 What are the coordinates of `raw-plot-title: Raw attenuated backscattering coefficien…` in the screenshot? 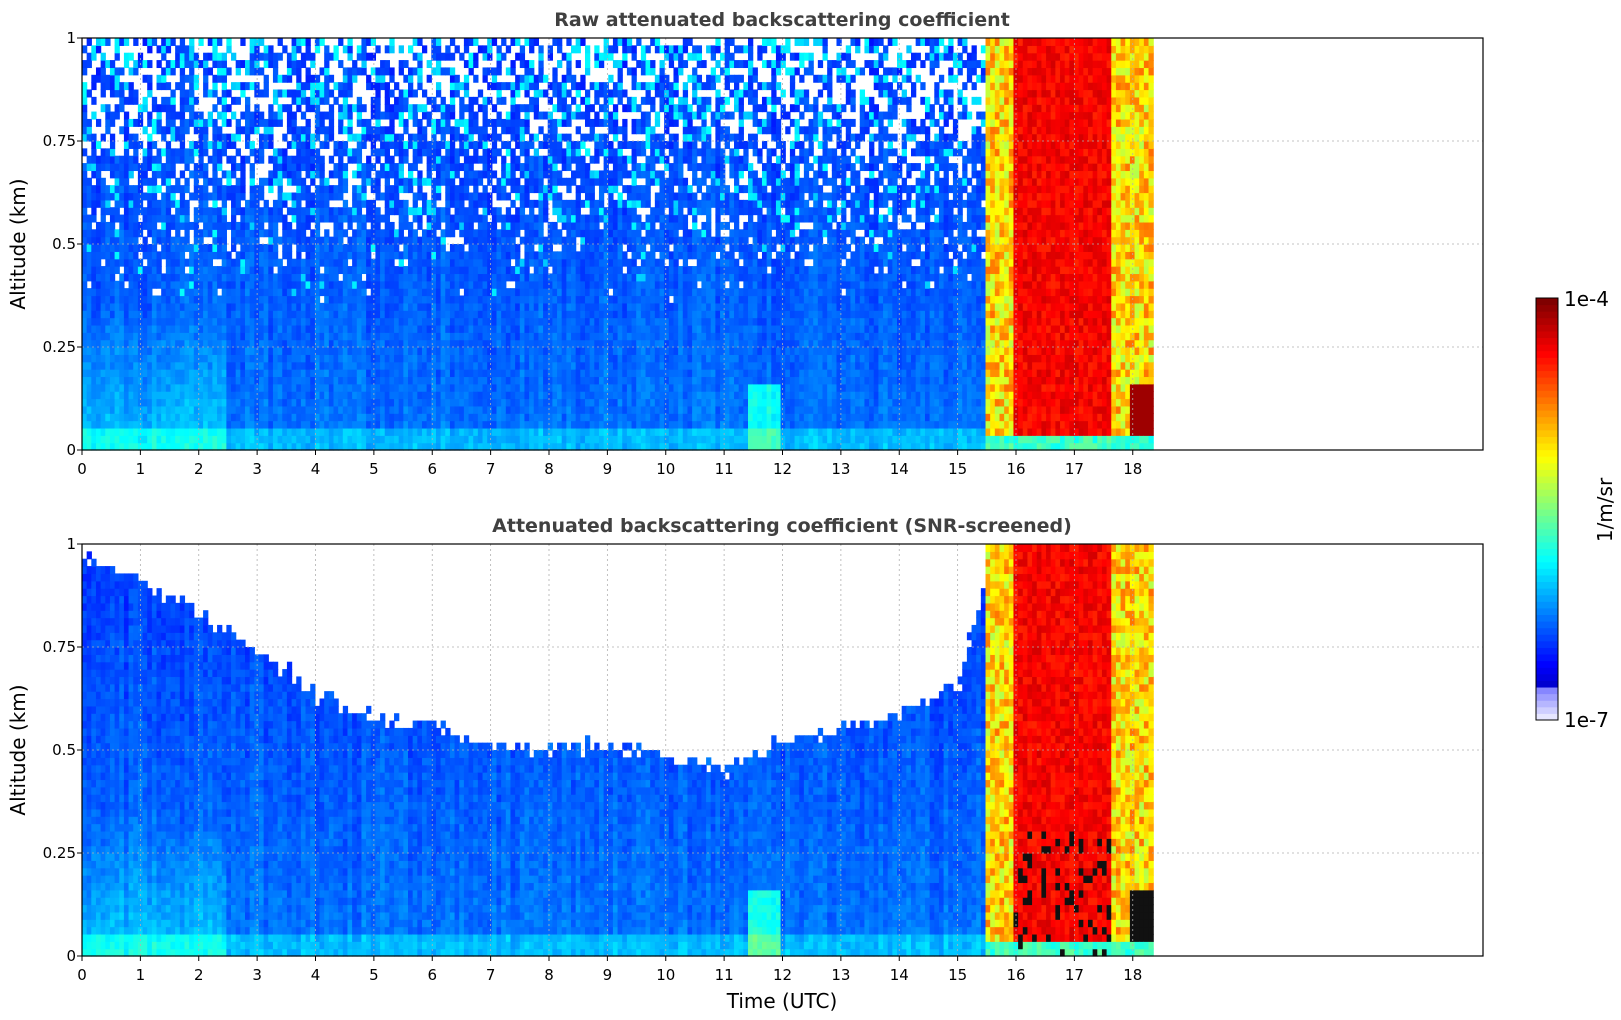 It's located at (782, 20).